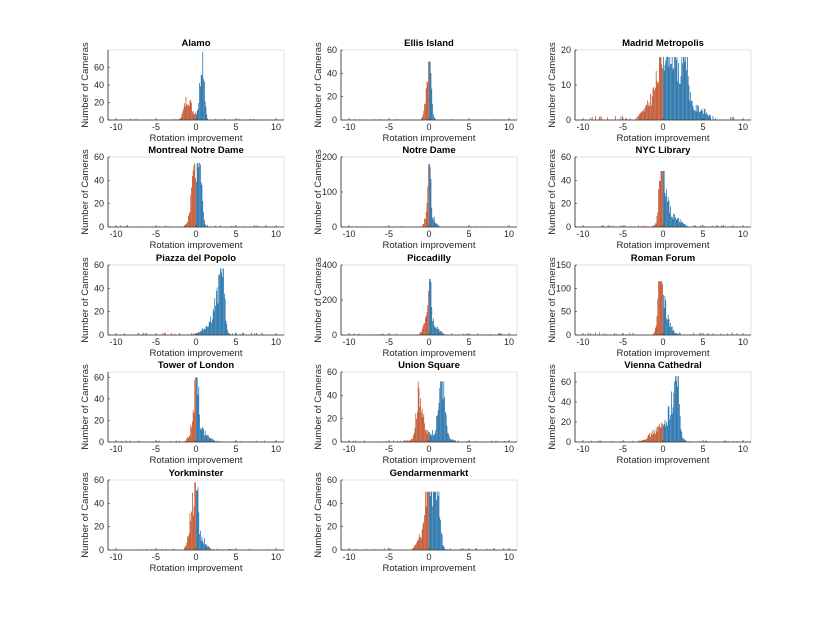  Describe the element at coordinates (101, 442) in the screenshot. I see `y-tick-label: 0` at that location.